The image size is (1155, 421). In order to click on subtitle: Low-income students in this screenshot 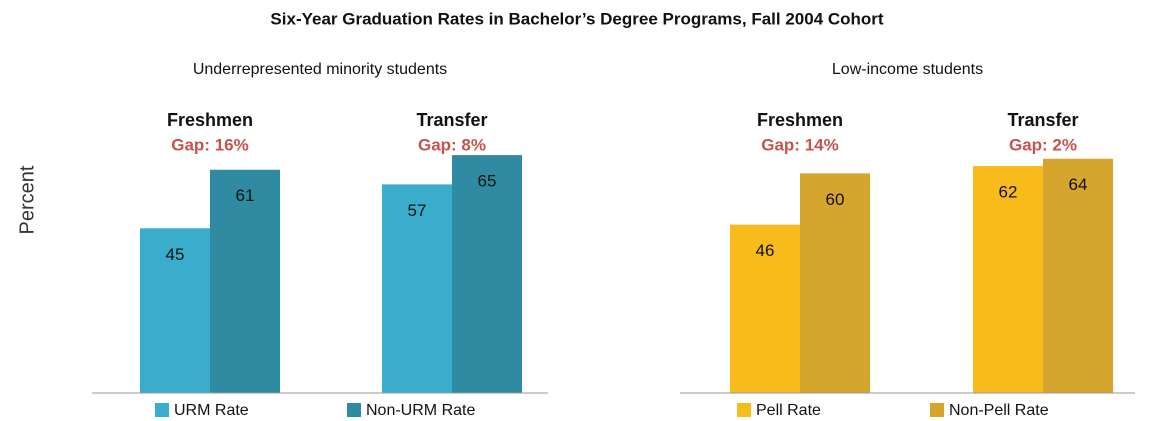, I will do `click(907, 69)`.